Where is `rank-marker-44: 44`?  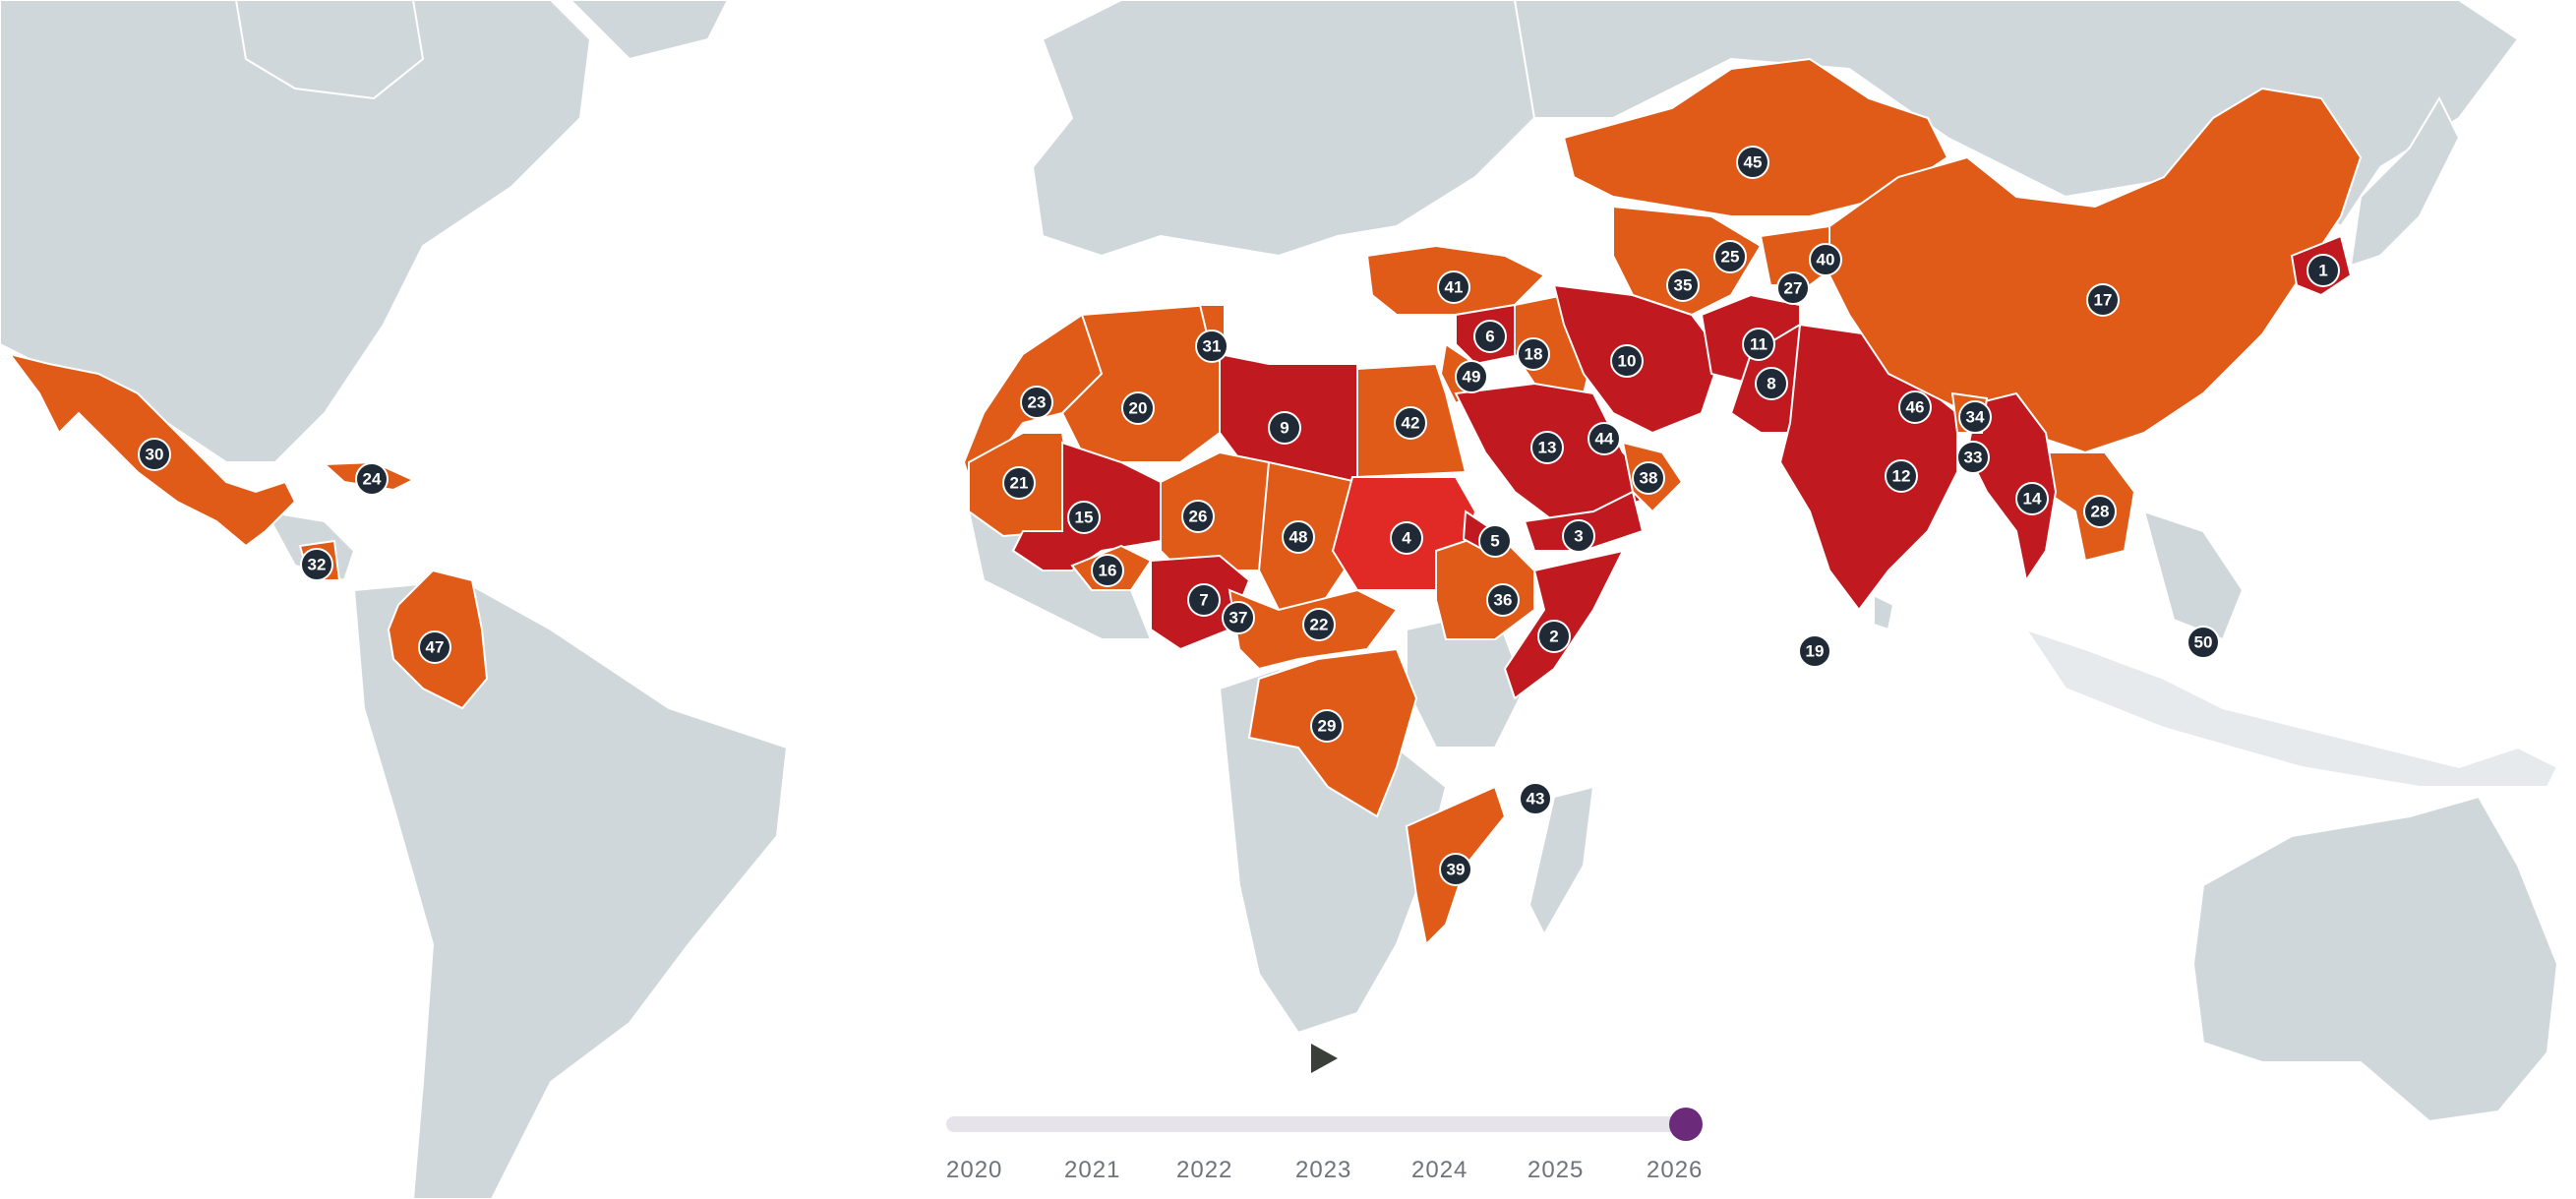
rank-marker-44: 44 is located at coordinates (1604, 438).